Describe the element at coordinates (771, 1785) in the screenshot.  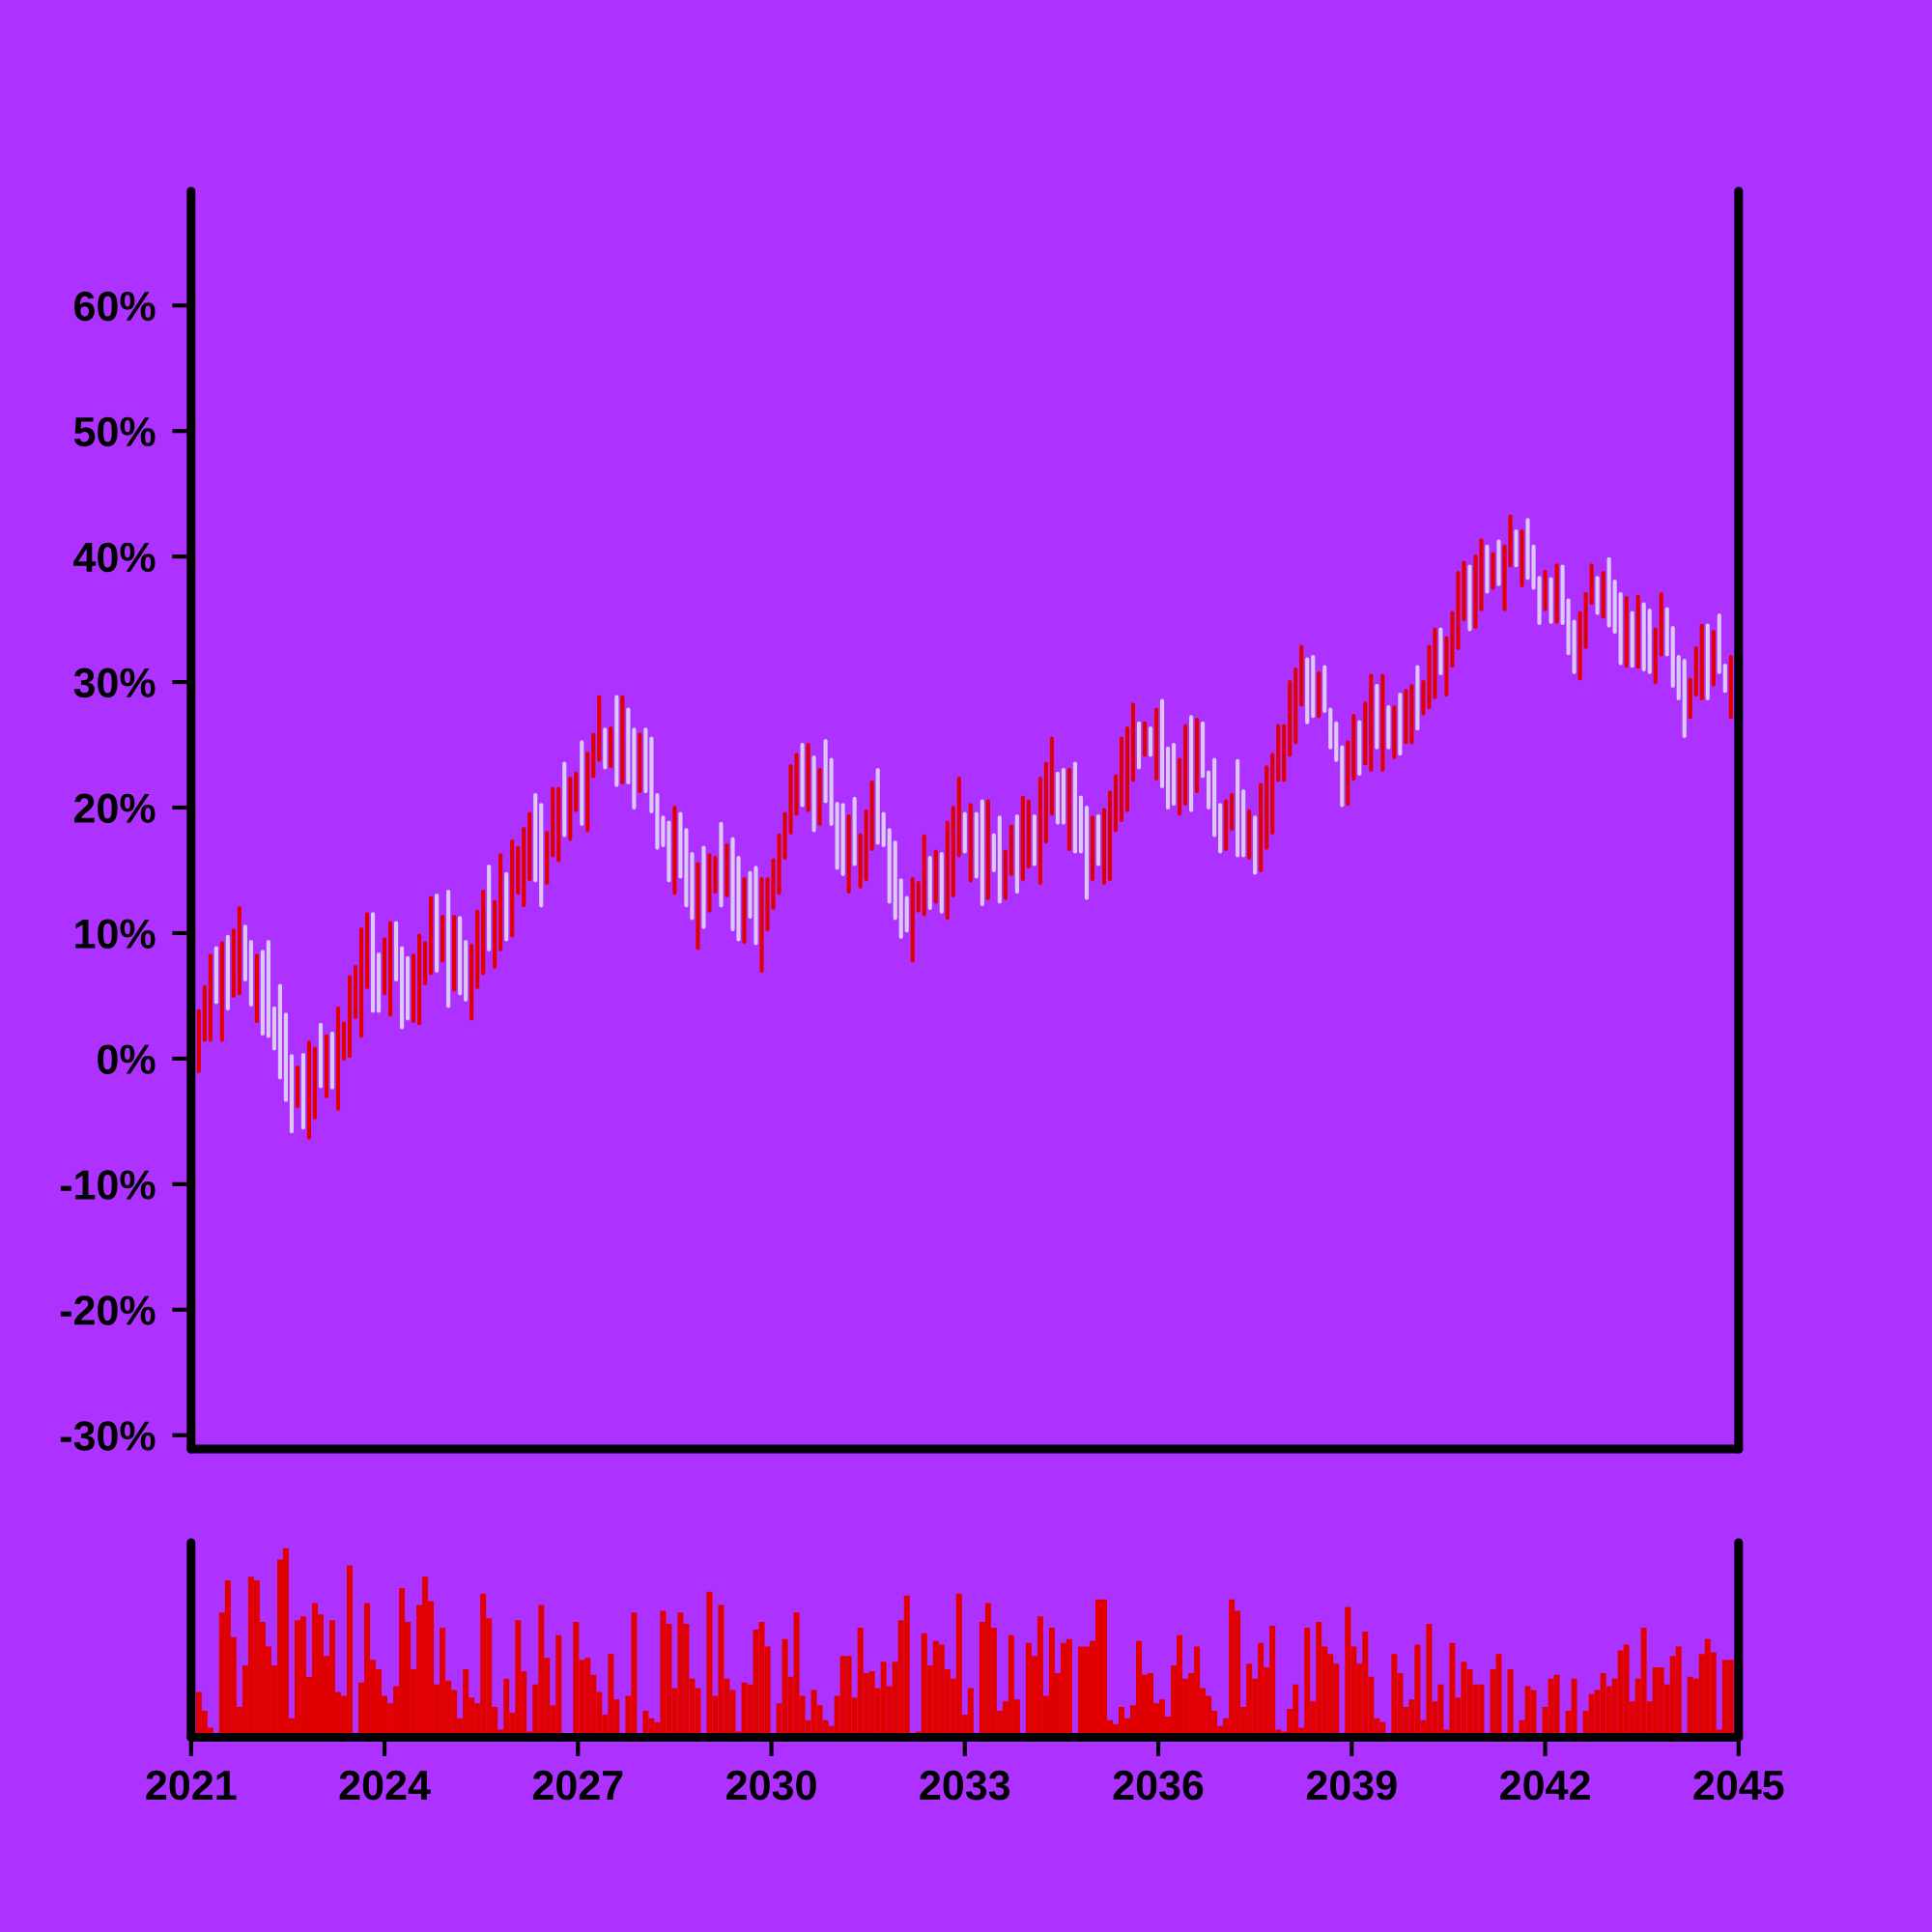
I see `x-tick-label: 2030` at that location.